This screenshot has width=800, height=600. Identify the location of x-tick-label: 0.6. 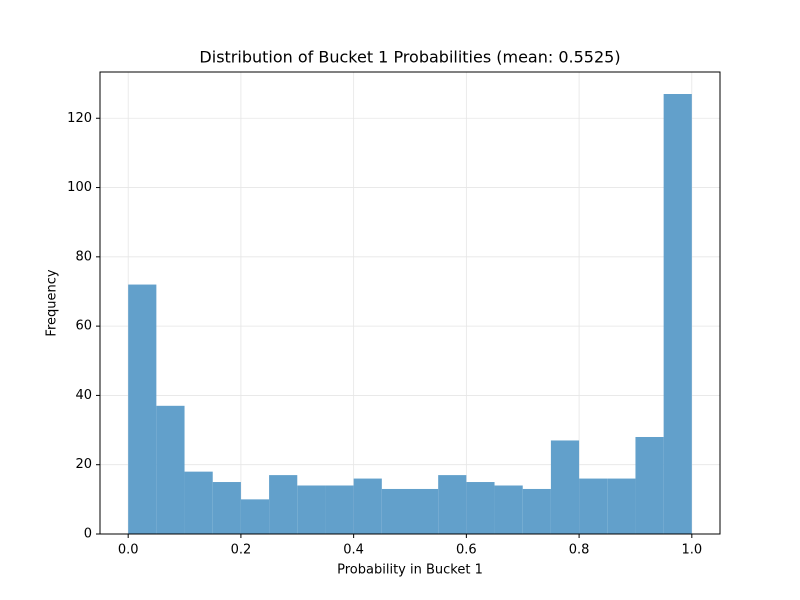
(466, 550).